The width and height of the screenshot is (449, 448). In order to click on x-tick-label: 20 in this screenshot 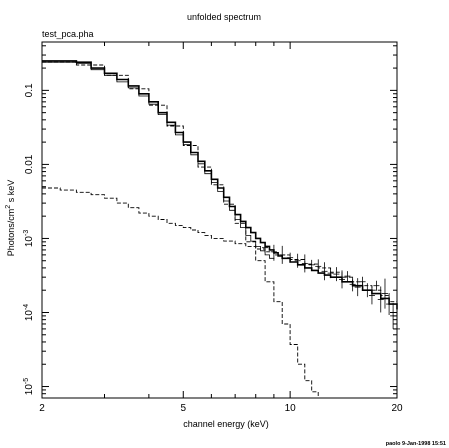, I will do `click(397, 408)`.